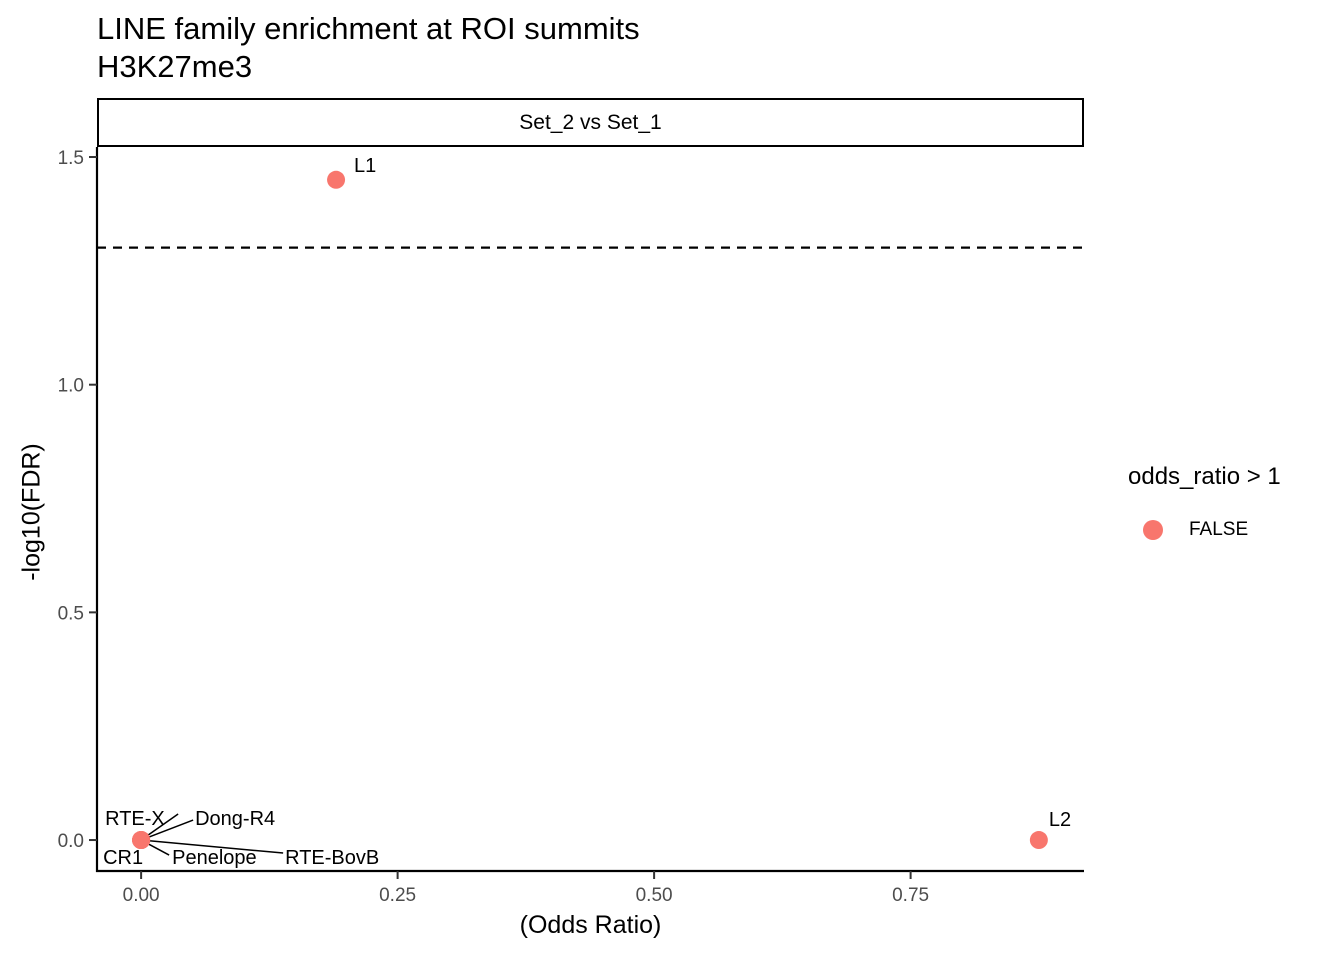 Image resolution: width=1344 pixels, height=960 pixels. I want to click on point-label-dong-r4: Dong-R4, so click(235, 819).